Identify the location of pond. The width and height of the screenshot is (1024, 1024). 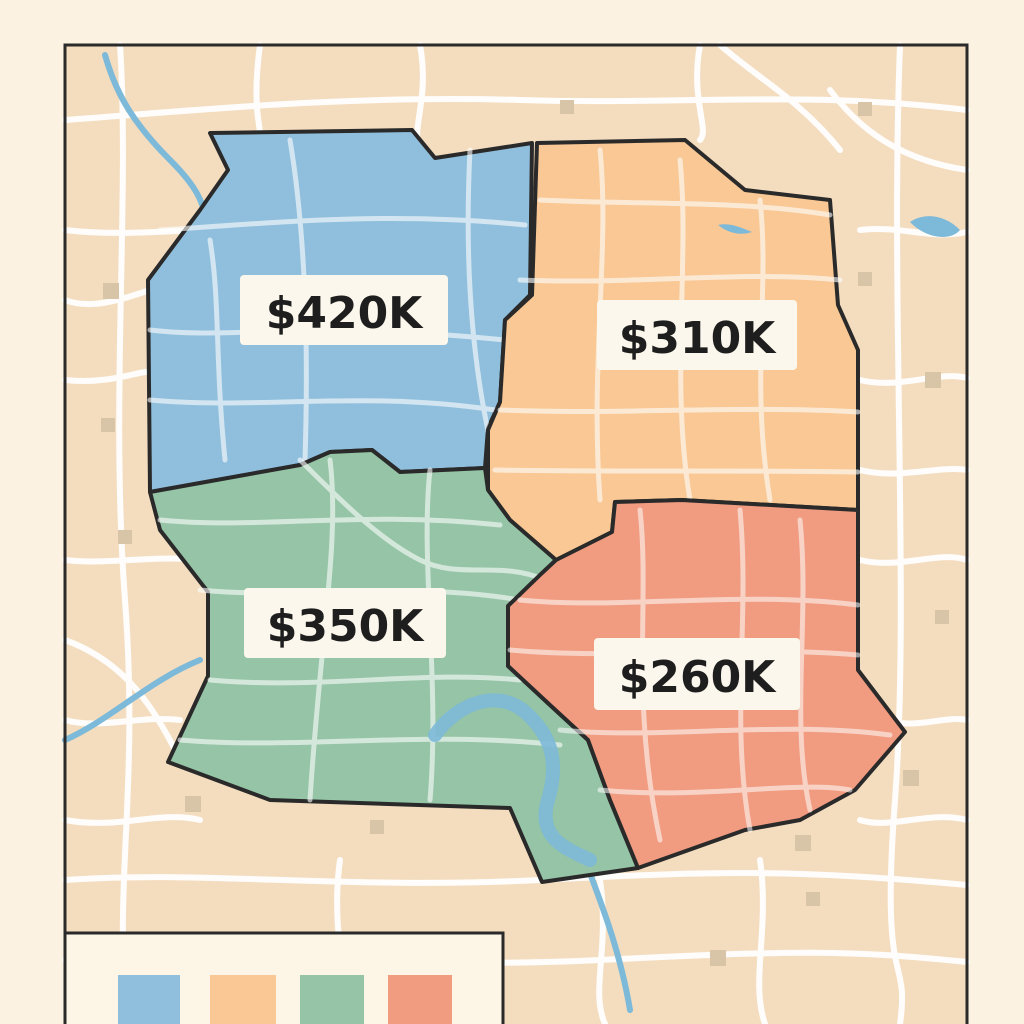
(735, 229).